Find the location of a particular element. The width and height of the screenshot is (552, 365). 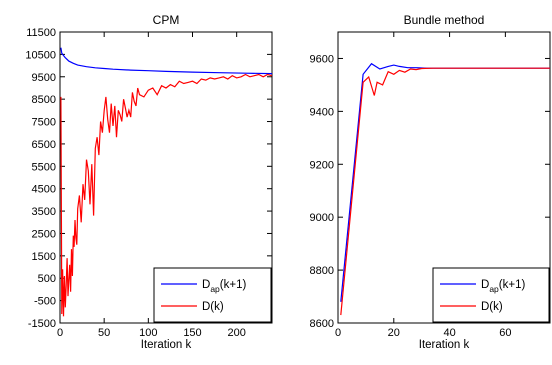

y-tick-label: 9000 is located at coordinates (322, 218).